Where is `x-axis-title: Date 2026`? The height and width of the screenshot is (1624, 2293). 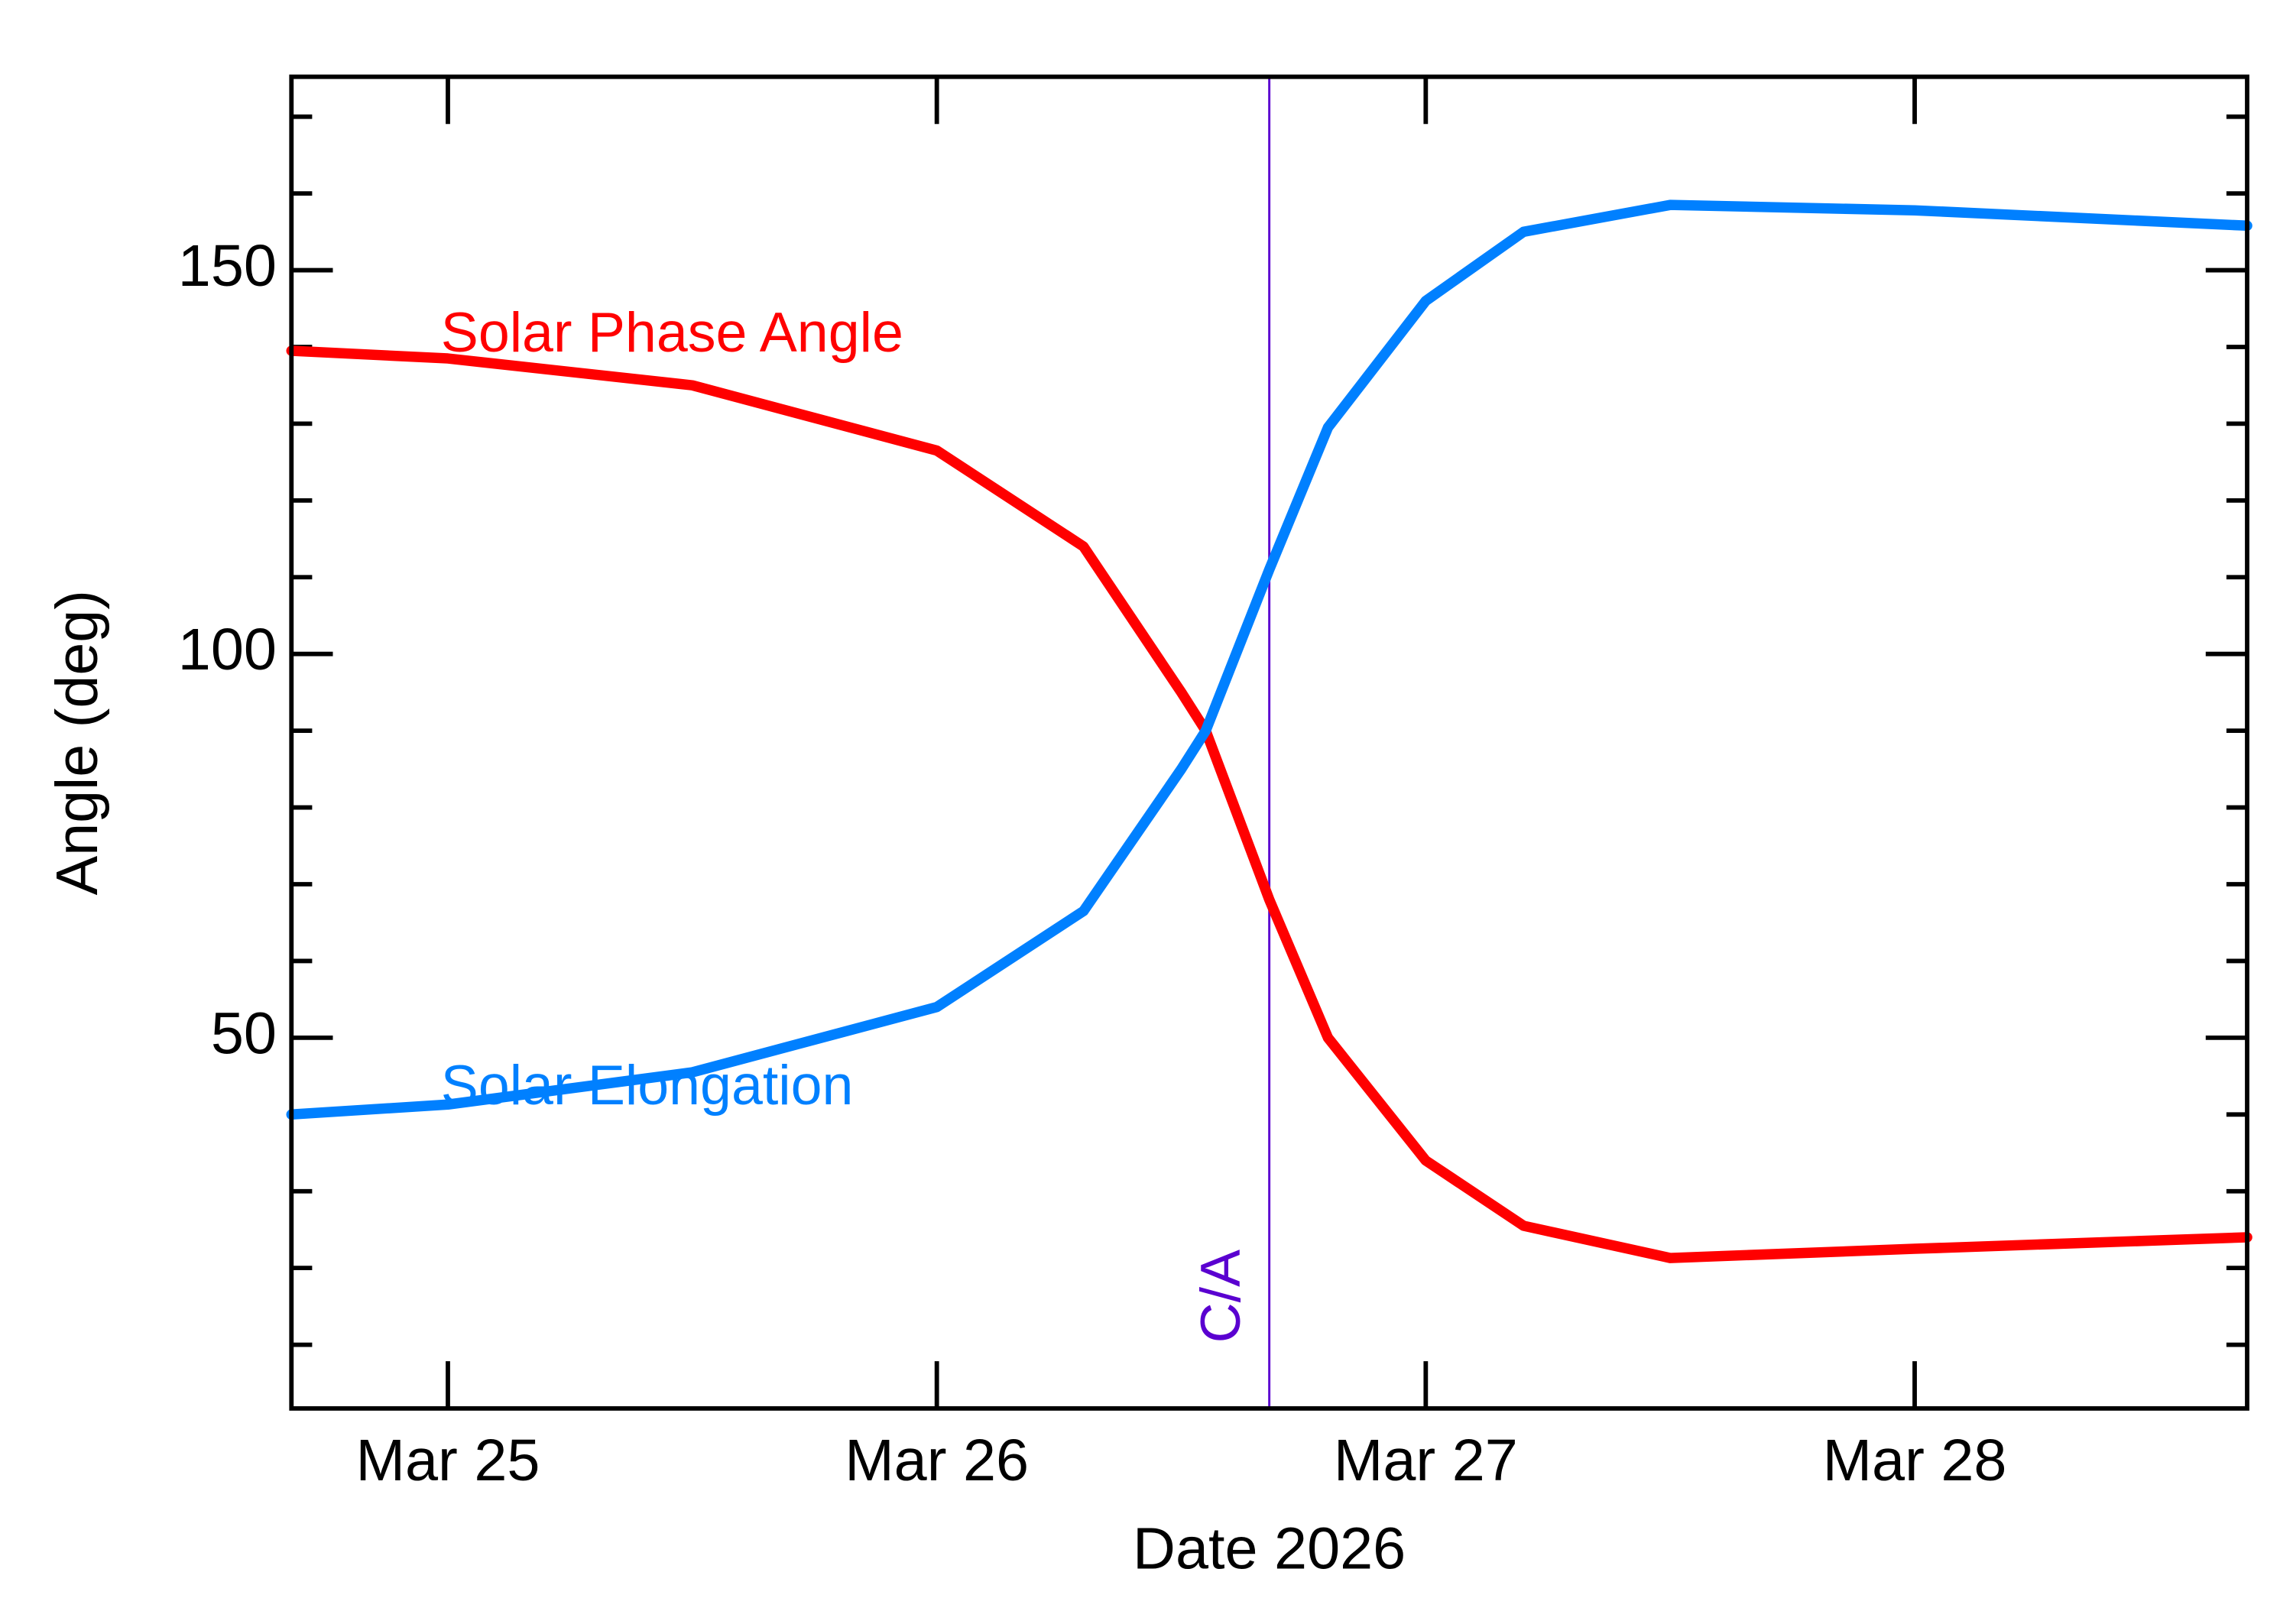 x-axis-title: Date 2026 is located at coordinates (1269, 1549).